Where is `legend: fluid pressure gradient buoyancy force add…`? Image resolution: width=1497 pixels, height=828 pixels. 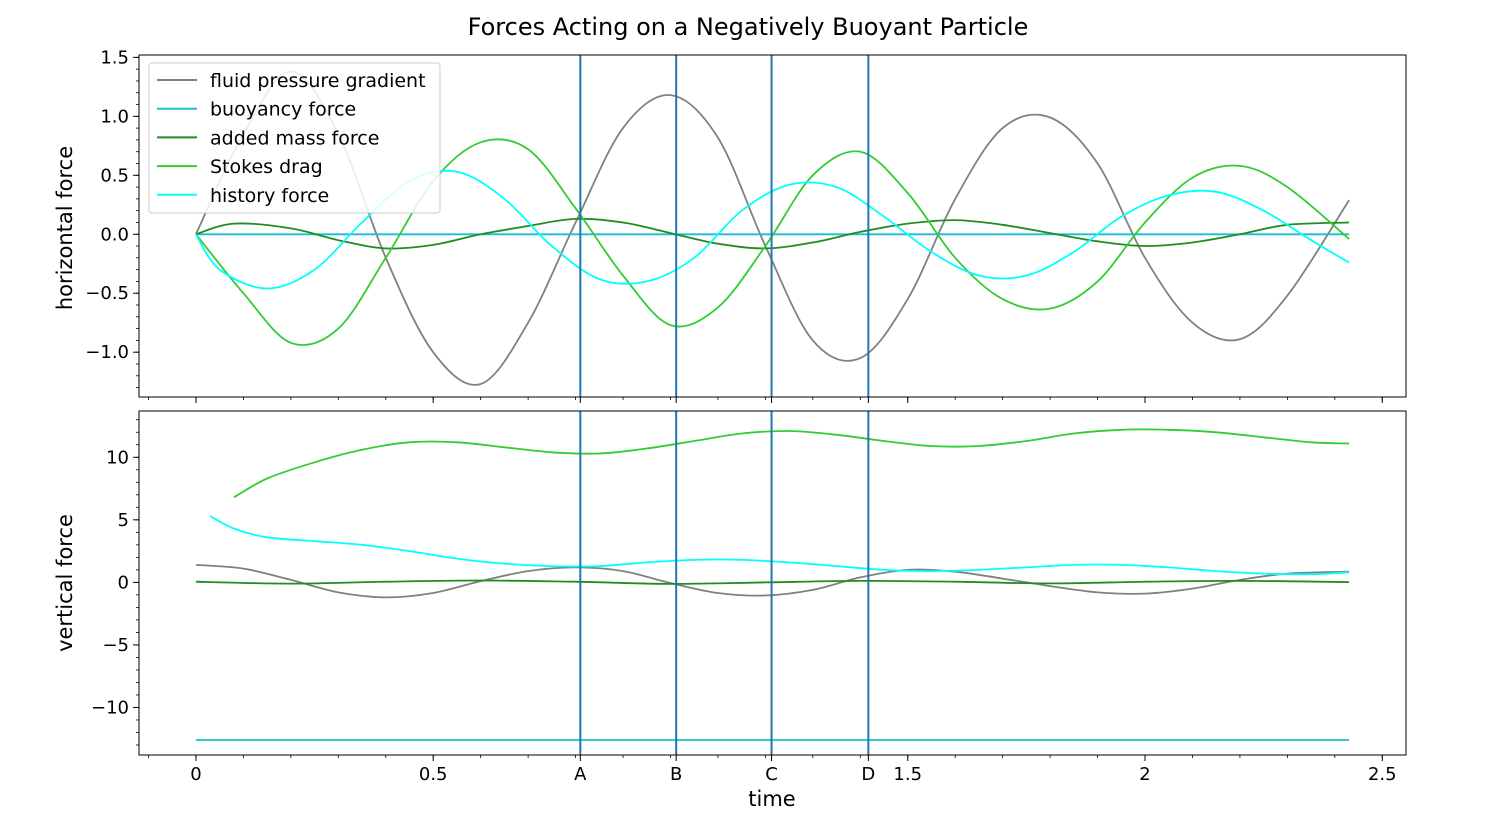
legend: fluid pressure gradient buoyancy force add… is located at coordinates (294, 138).